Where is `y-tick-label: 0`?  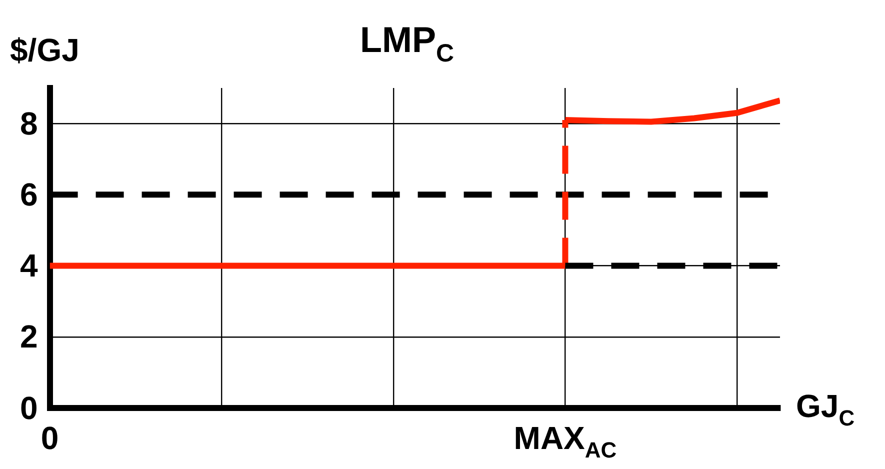 y-tick-label: 0 is located at coordinates (29, 408).